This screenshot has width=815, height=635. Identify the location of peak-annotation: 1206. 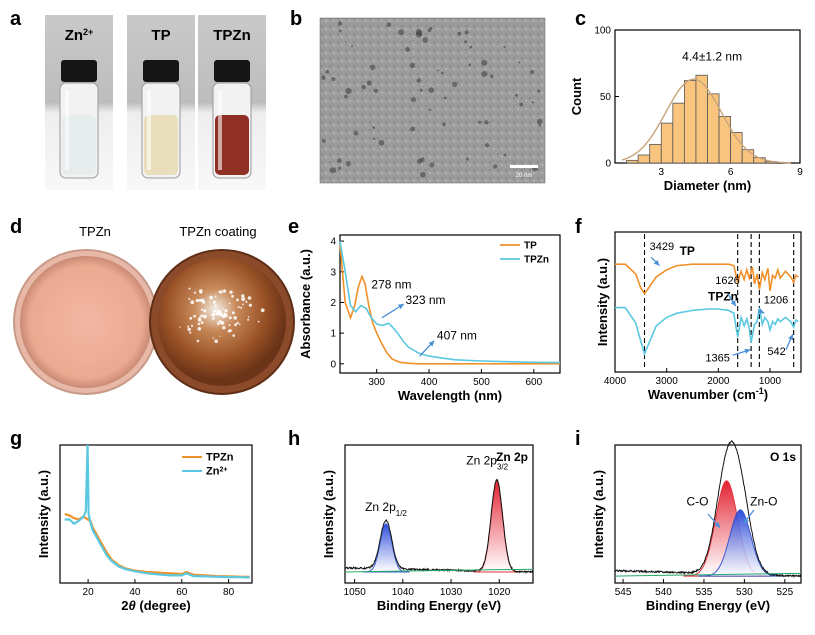
(776, 300).